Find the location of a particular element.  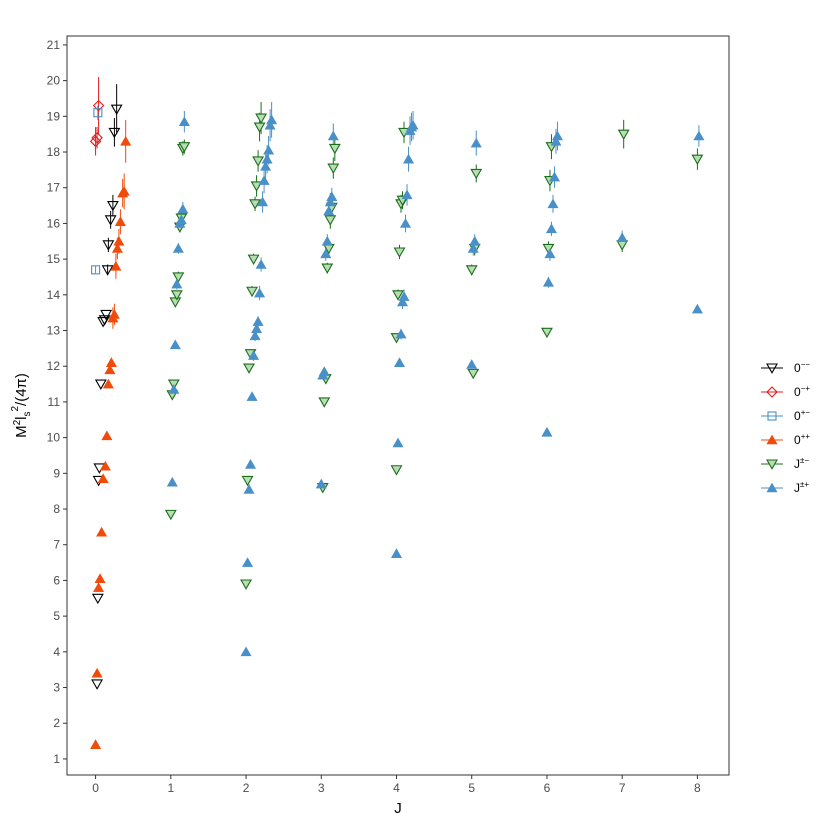

x-tick-label: 6 is located at coordinates (547, 788).